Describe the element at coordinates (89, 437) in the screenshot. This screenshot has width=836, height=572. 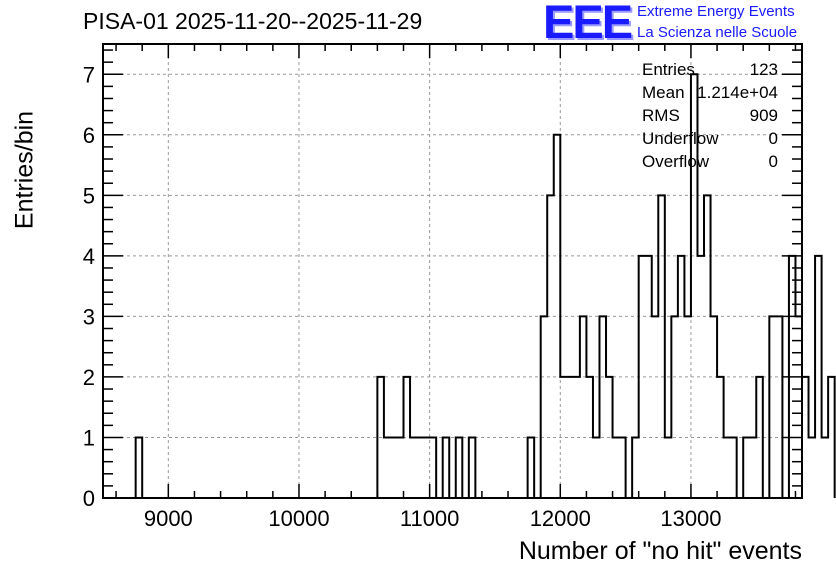
I see `y-tick-label: 1` at that location.